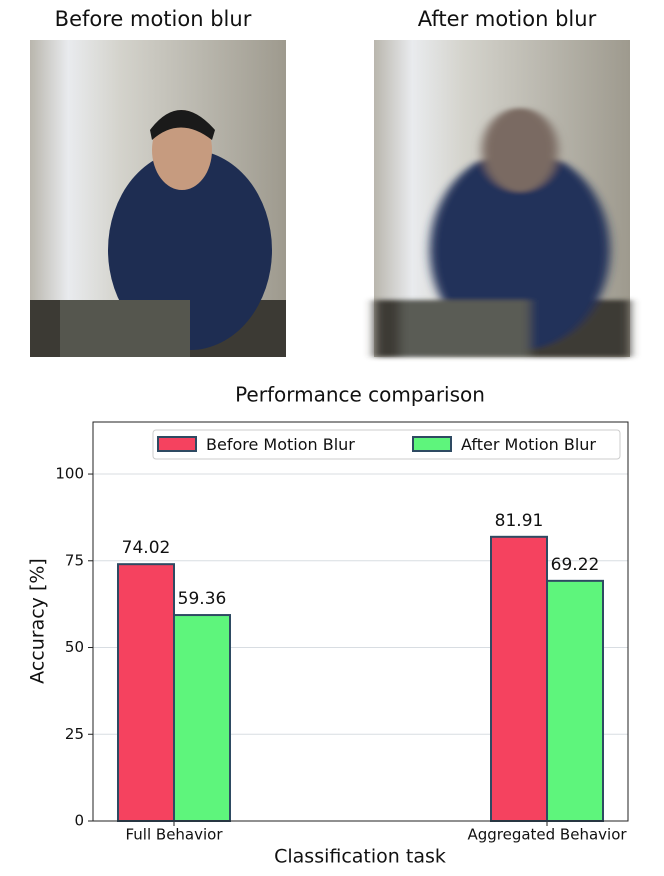  I want to click on x-tick-label: Aggregated Behavior, so click(547, 835).